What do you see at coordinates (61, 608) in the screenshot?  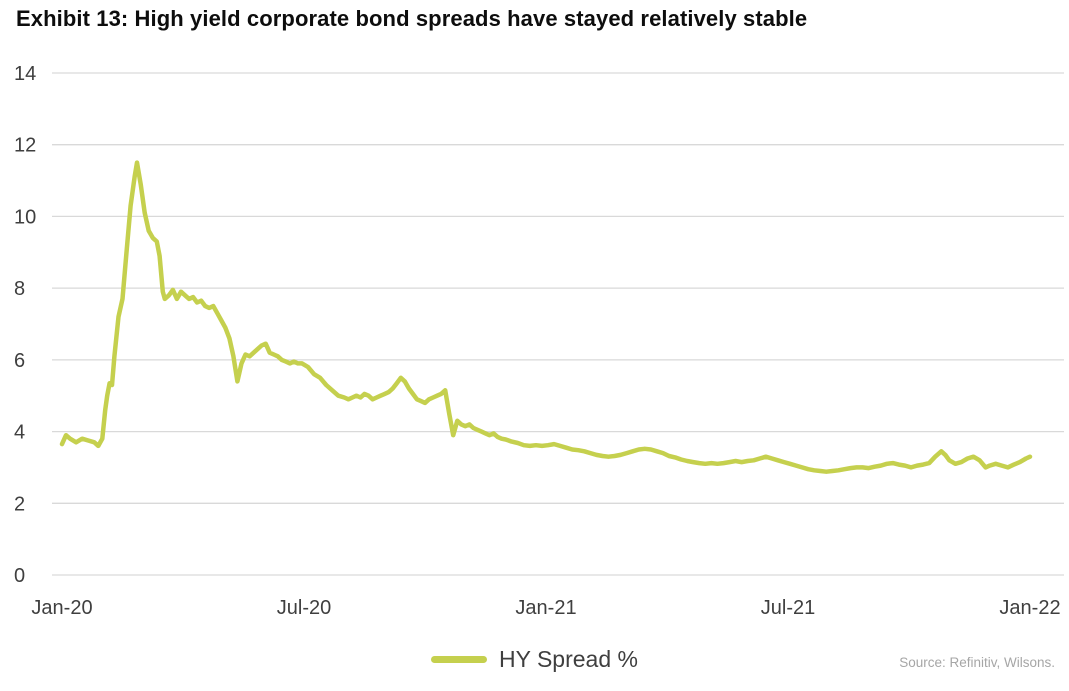 I see `x-tick-label: Jan-20` at bounding box center [61, 608].